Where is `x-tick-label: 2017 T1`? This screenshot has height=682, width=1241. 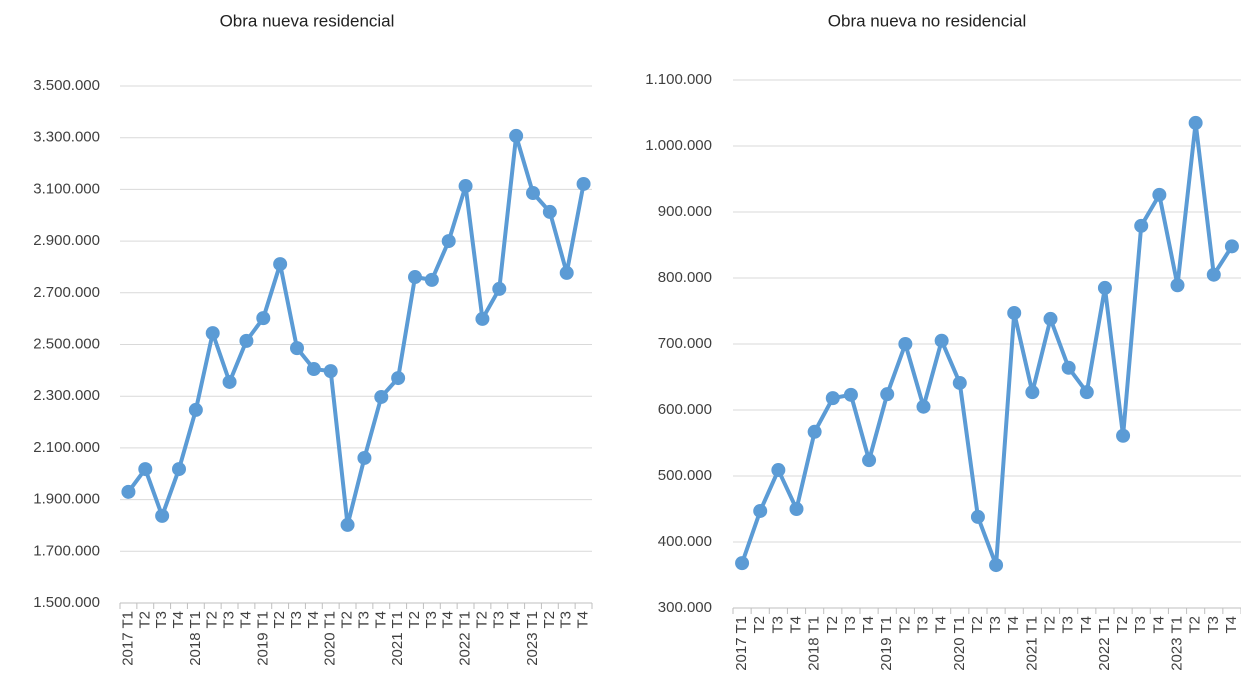
x-tick-label: 2017 T1 is located at coordinates (741, 643).